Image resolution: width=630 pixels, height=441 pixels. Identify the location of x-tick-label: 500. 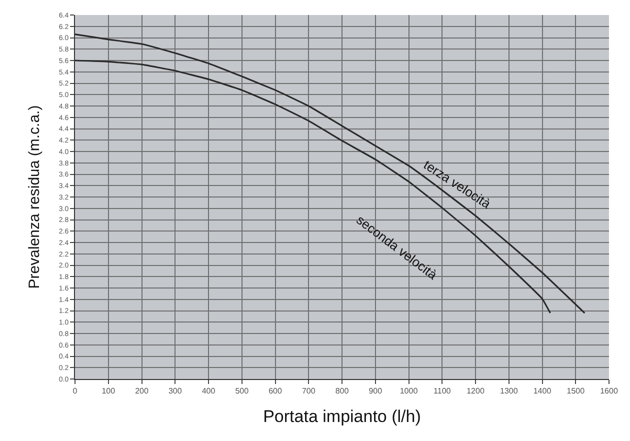
(242, 391).